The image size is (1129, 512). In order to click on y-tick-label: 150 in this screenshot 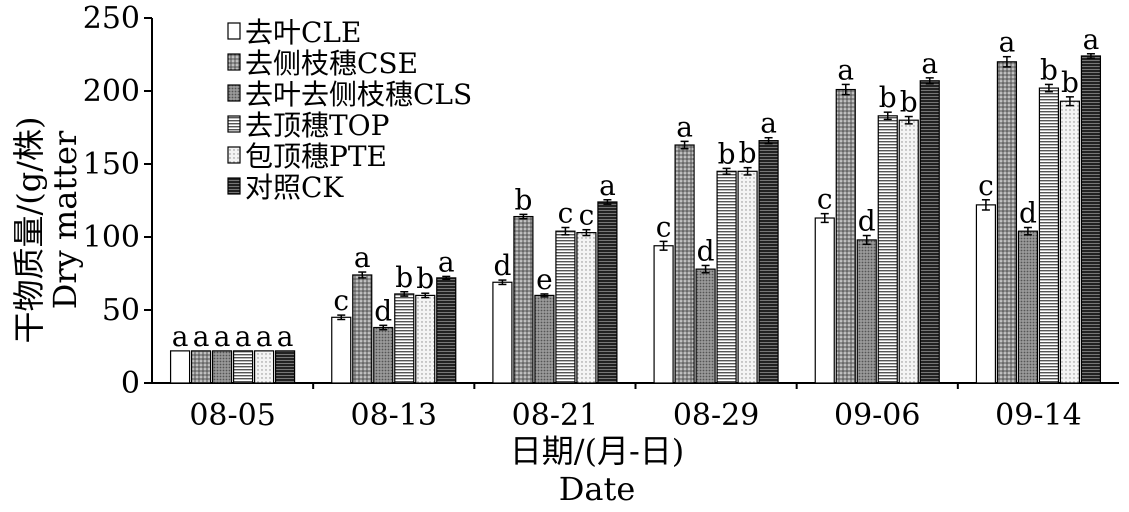, I will do `click(111, 164)`.